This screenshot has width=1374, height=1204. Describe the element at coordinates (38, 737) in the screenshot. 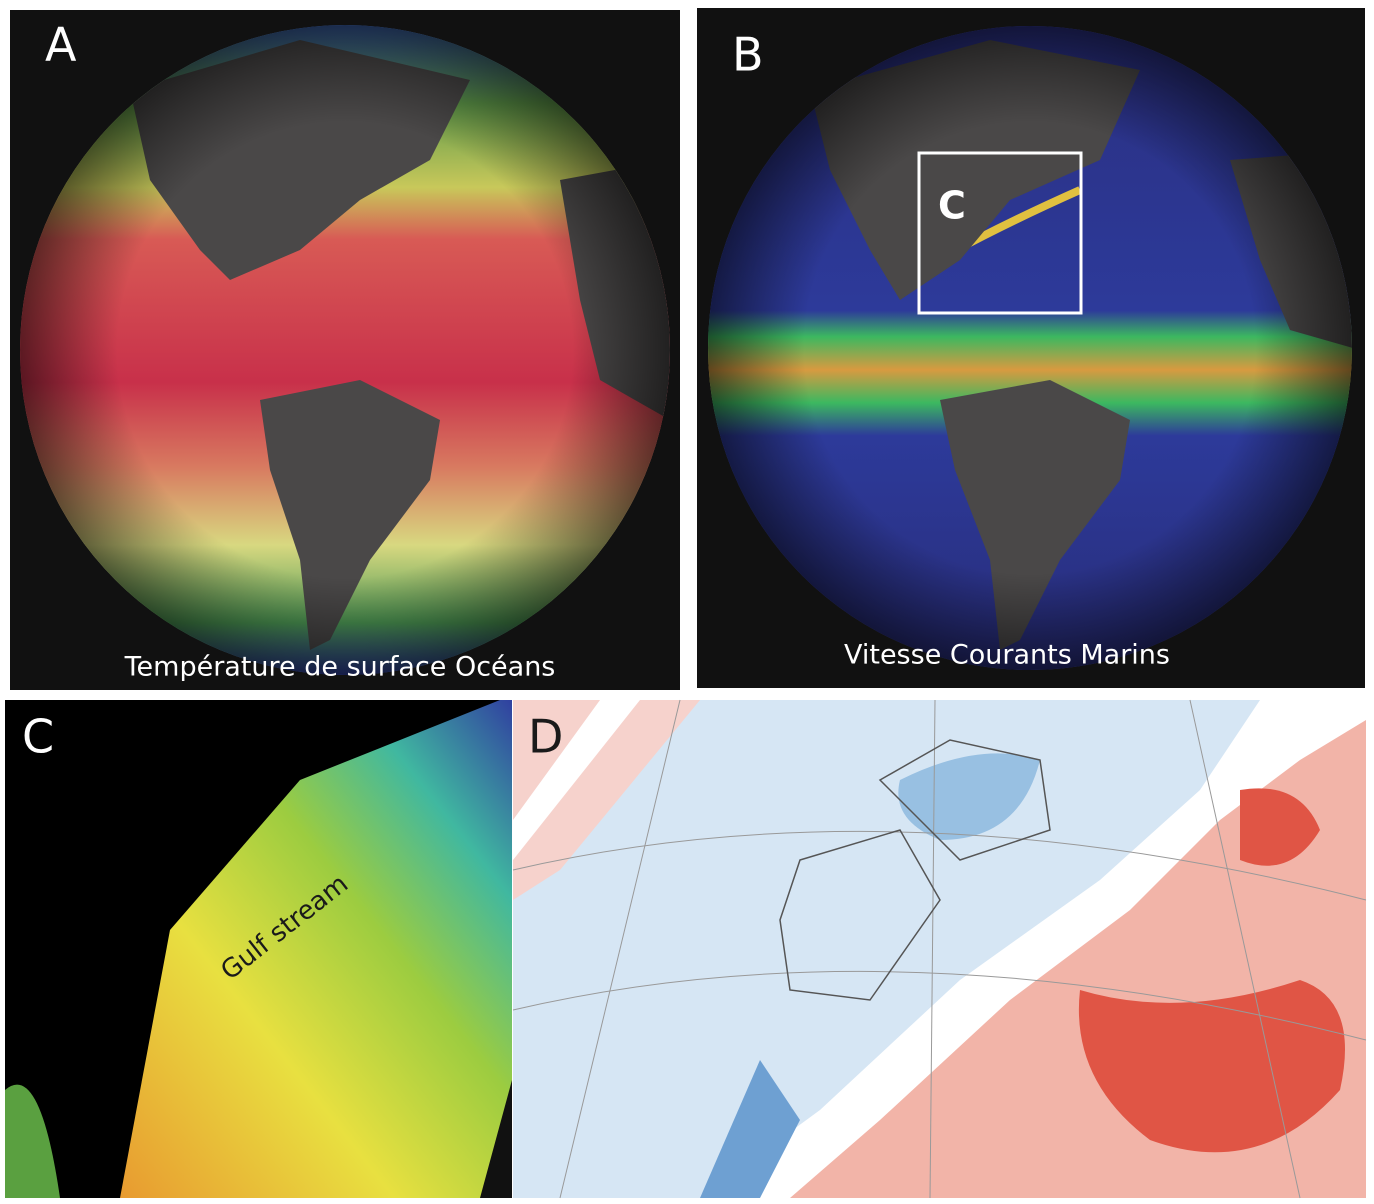

I see `panel-letter: C` at that location.